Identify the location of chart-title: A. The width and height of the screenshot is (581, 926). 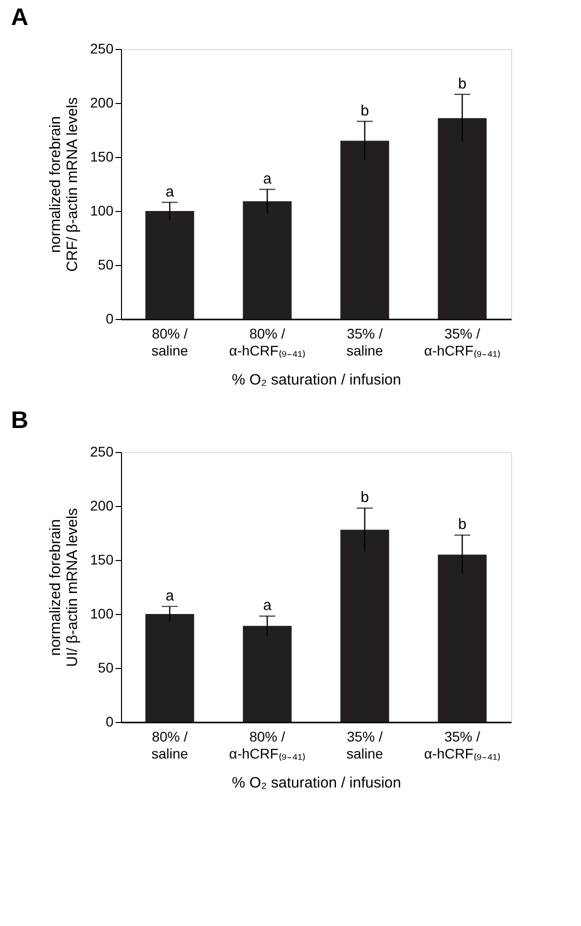
(19, 17).